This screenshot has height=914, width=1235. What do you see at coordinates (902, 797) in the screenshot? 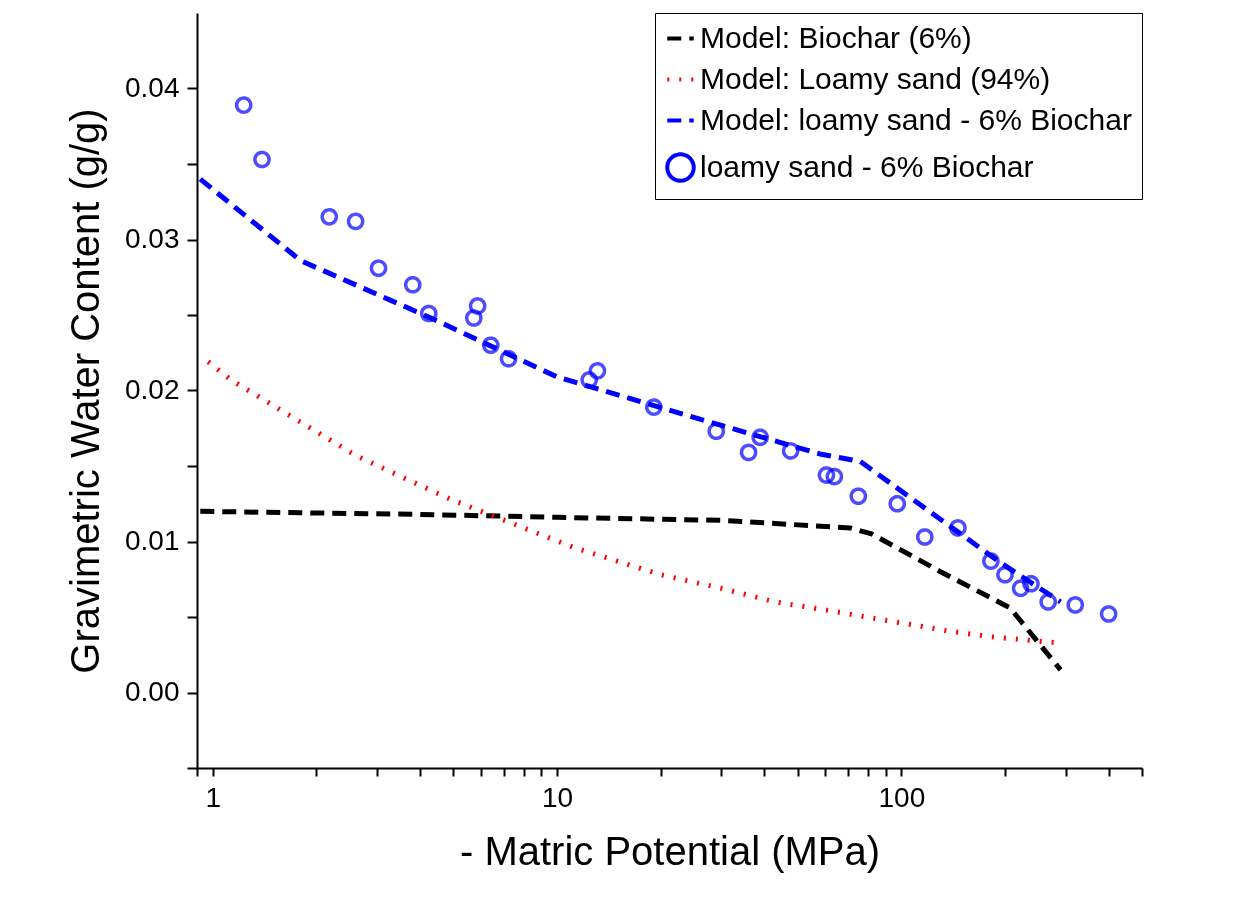
I see `x-tick-label: 100` at bounding box center [902, 797].